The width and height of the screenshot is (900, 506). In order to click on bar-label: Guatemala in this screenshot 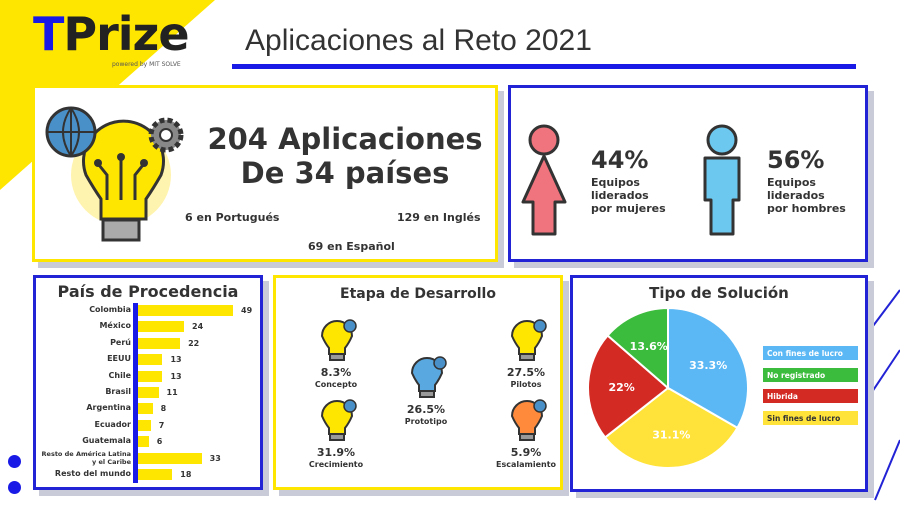, I will do `click(106, 441)`.